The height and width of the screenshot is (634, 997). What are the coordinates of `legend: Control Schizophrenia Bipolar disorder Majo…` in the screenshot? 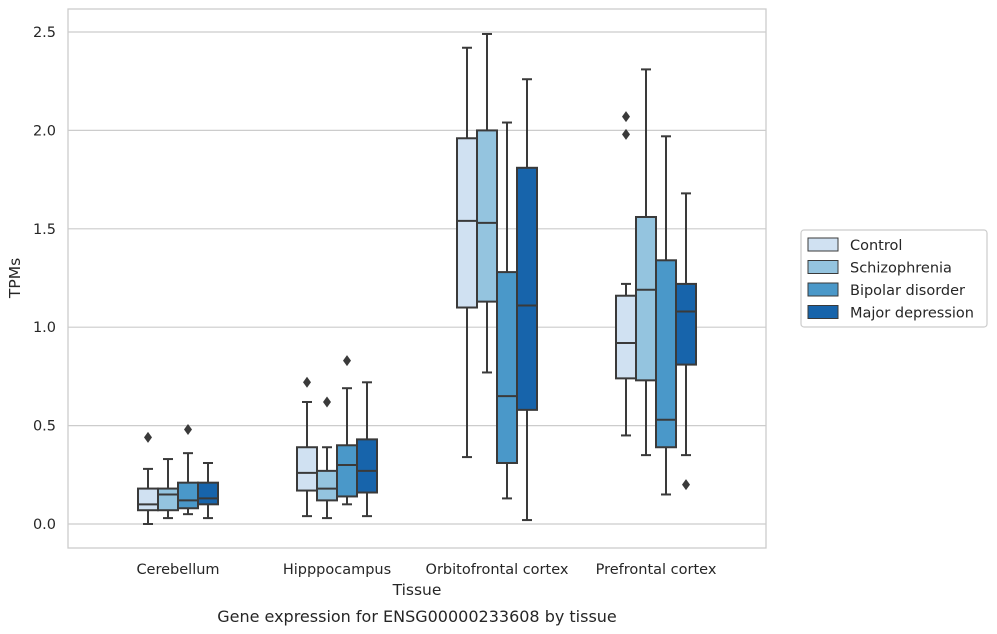 It's located at (894, 278).